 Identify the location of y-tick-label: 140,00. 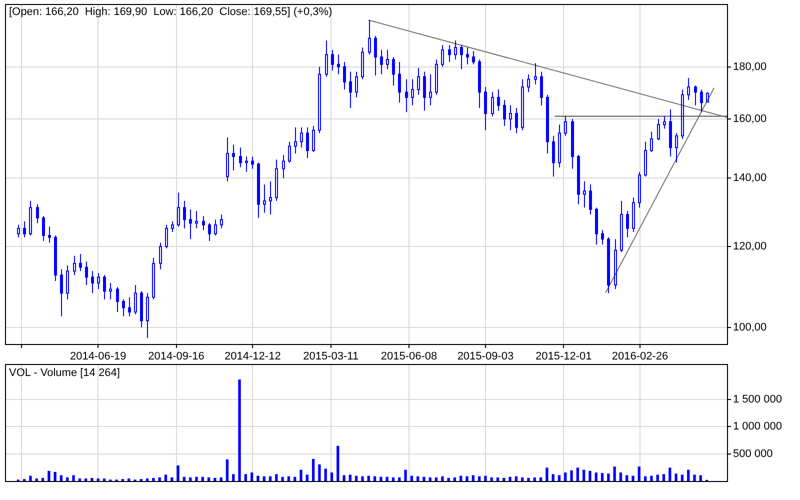
(750, 178).